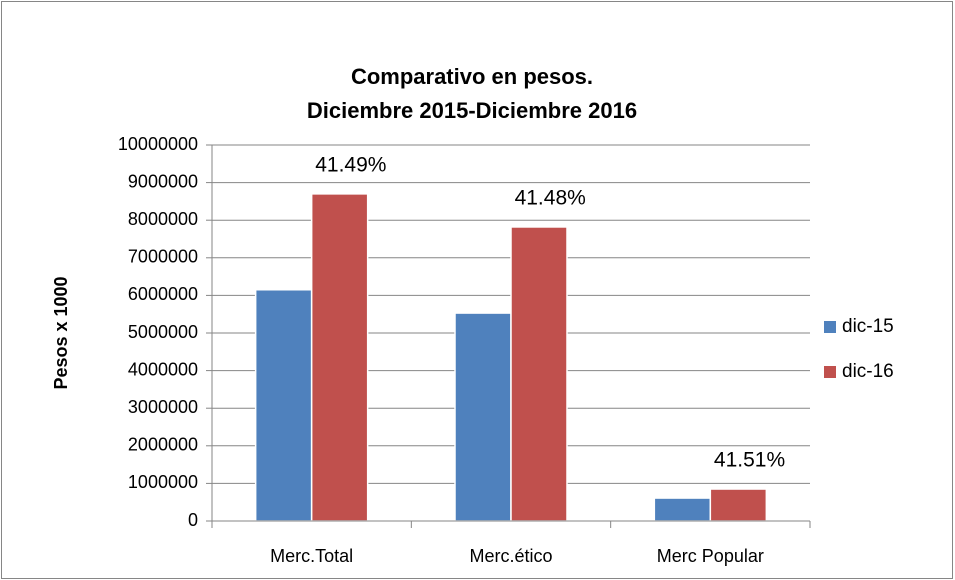 Image resolution: width=955 pixels, height=580 pixels. Describe the element at coordinates (163, 482) in the screenshot. I see `y-tick-label: 1000000` at that location.